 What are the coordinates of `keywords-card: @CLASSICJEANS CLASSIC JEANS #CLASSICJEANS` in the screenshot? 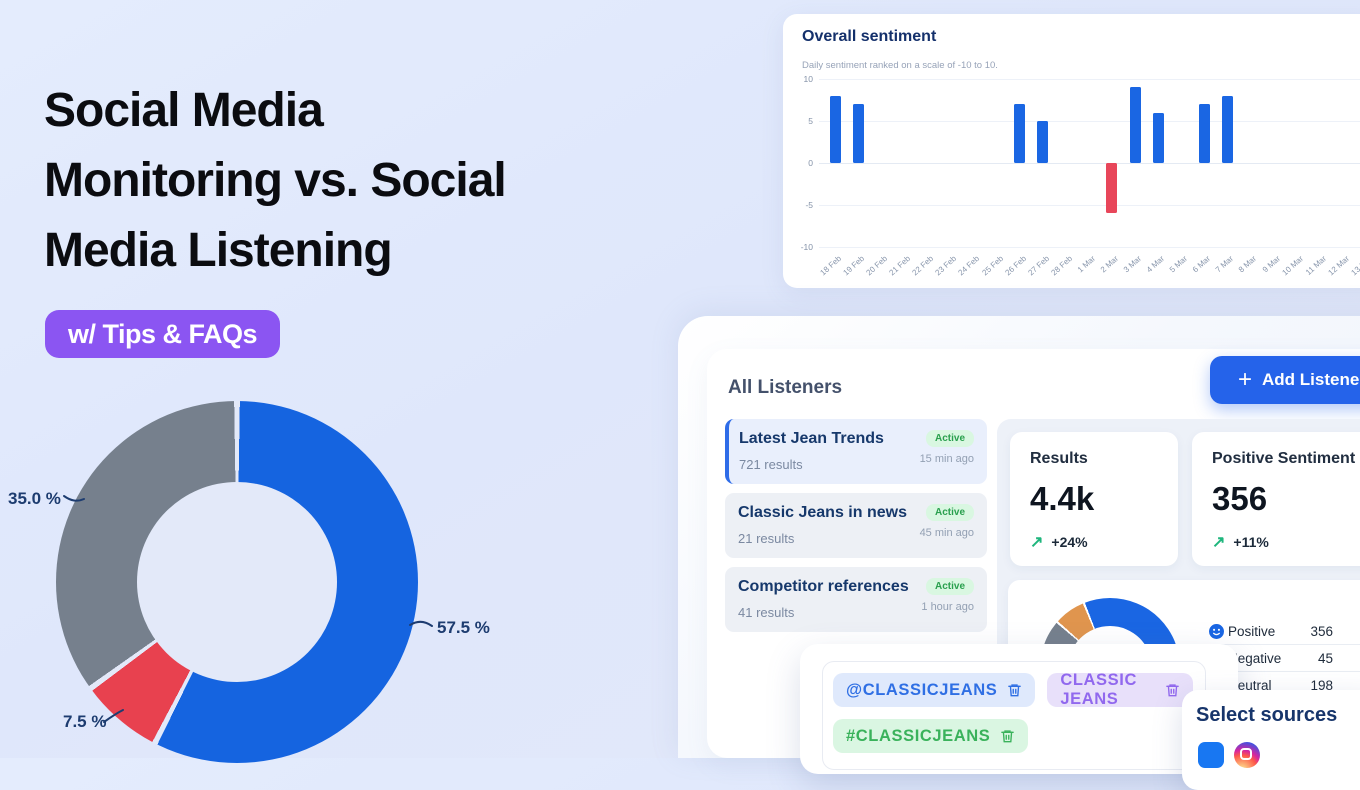 It's located at (1019, 709).